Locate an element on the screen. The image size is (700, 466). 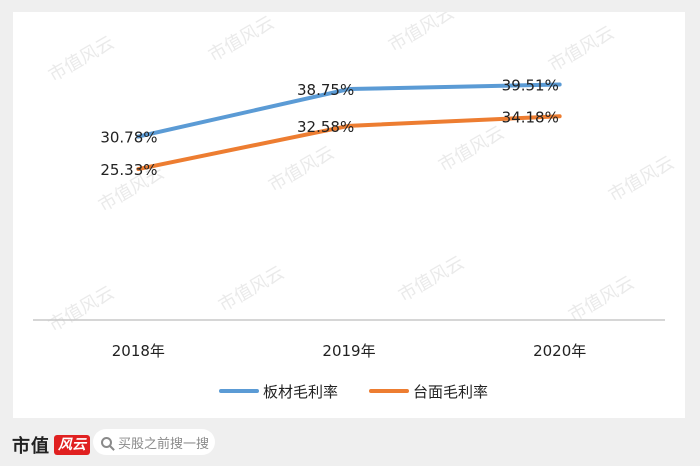
data-label: 32.58% is located at coordinates (325, 127).